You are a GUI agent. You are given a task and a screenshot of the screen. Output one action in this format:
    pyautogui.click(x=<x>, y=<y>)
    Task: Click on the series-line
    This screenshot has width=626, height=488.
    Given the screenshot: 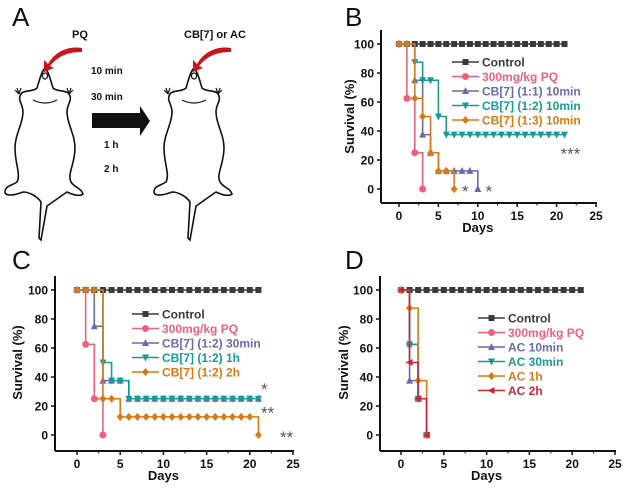 What is the action you would take?
    pyautogui.click(x=414, y=362)
    